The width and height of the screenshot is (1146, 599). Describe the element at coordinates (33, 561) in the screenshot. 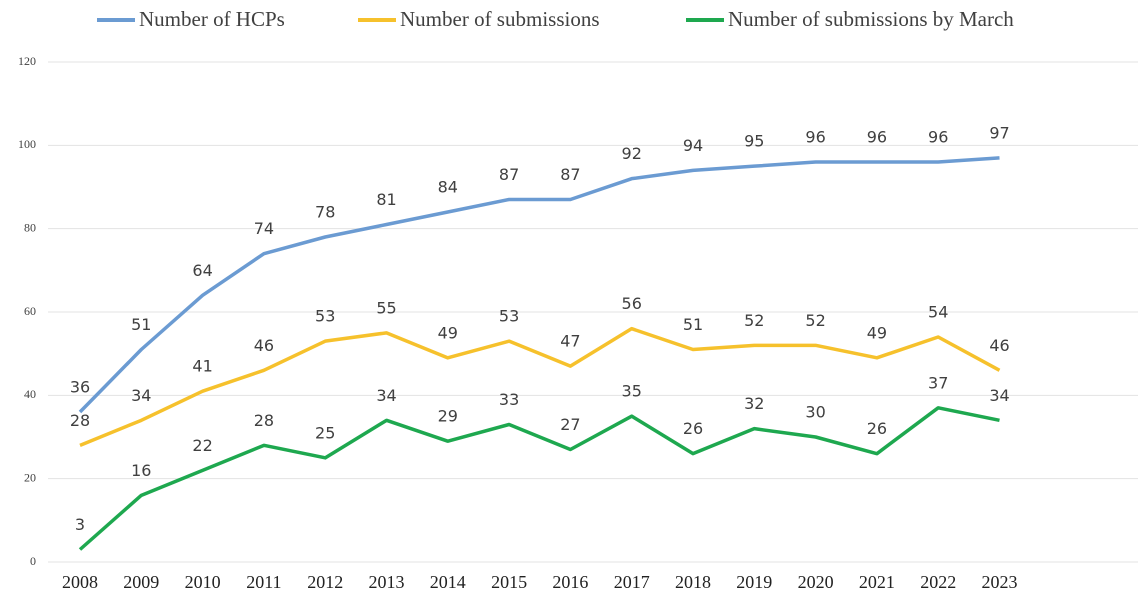

I see `y-tick-label: 0` at that location.